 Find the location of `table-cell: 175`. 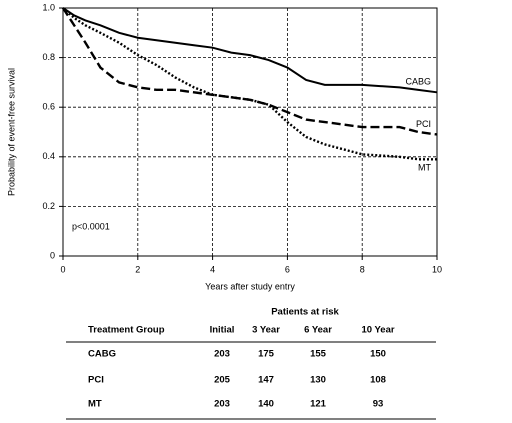

table-cell: 175 is located at coordinates (266, 354).